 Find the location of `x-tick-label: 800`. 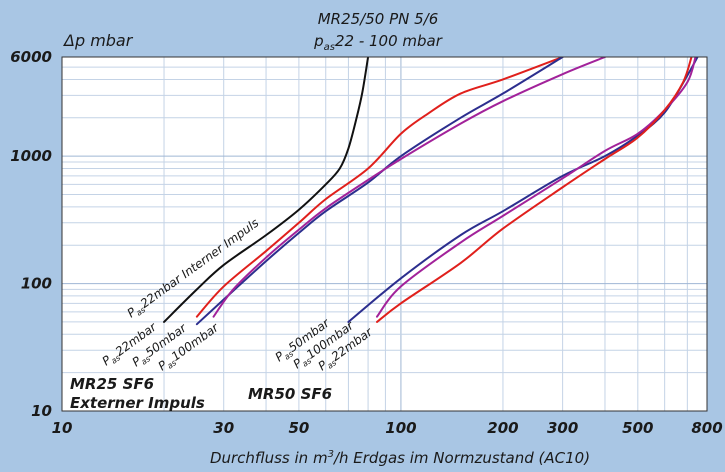

x-tick-label: 800 is located at coordinates (706, 428).